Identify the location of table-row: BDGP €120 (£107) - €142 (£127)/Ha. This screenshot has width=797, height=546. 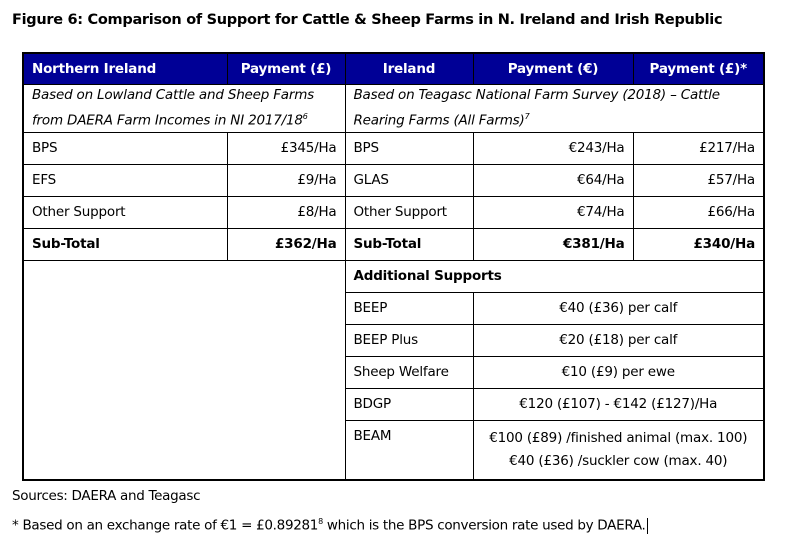
(394, 404).